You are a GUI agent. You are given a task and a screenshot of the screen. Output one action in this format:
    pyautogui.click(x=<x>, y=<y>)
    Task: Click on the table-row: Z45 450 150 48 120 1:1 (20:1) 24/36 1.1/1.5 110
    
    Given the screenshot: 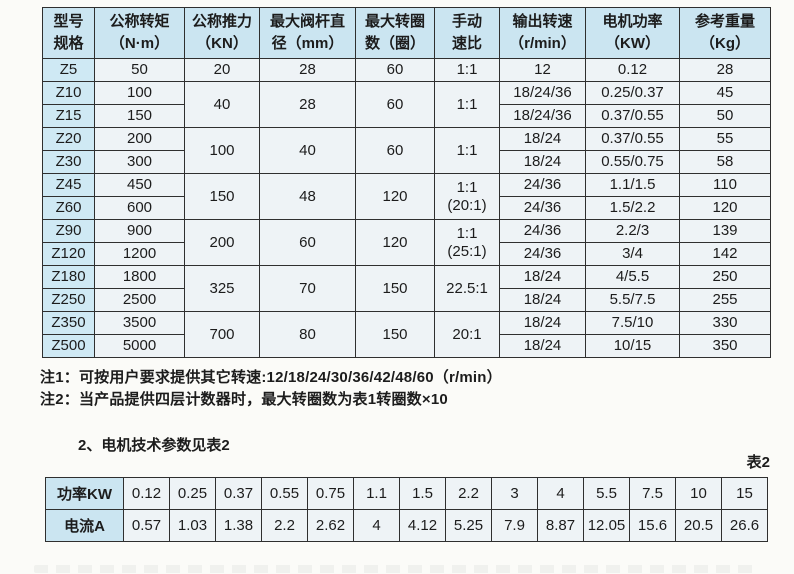 What is the action you would take?
    pyautogui.click(x=406, y=196)
    